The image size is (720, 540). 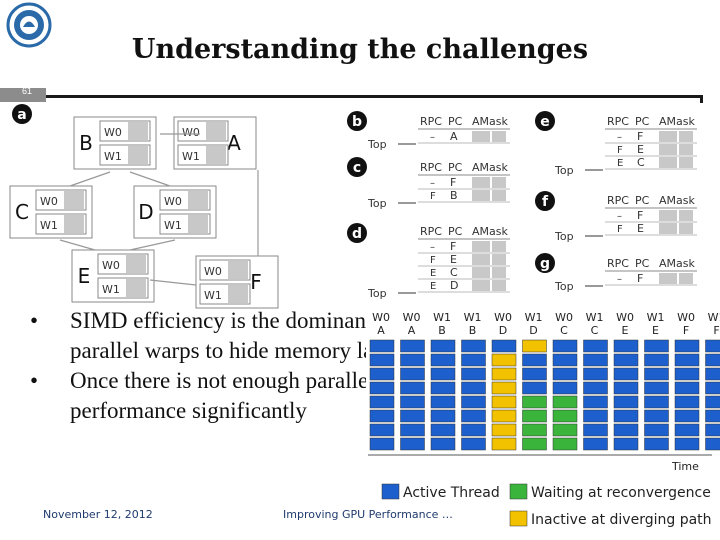 I want to click on cfg-node-label: C, so click(x=22, y=212).